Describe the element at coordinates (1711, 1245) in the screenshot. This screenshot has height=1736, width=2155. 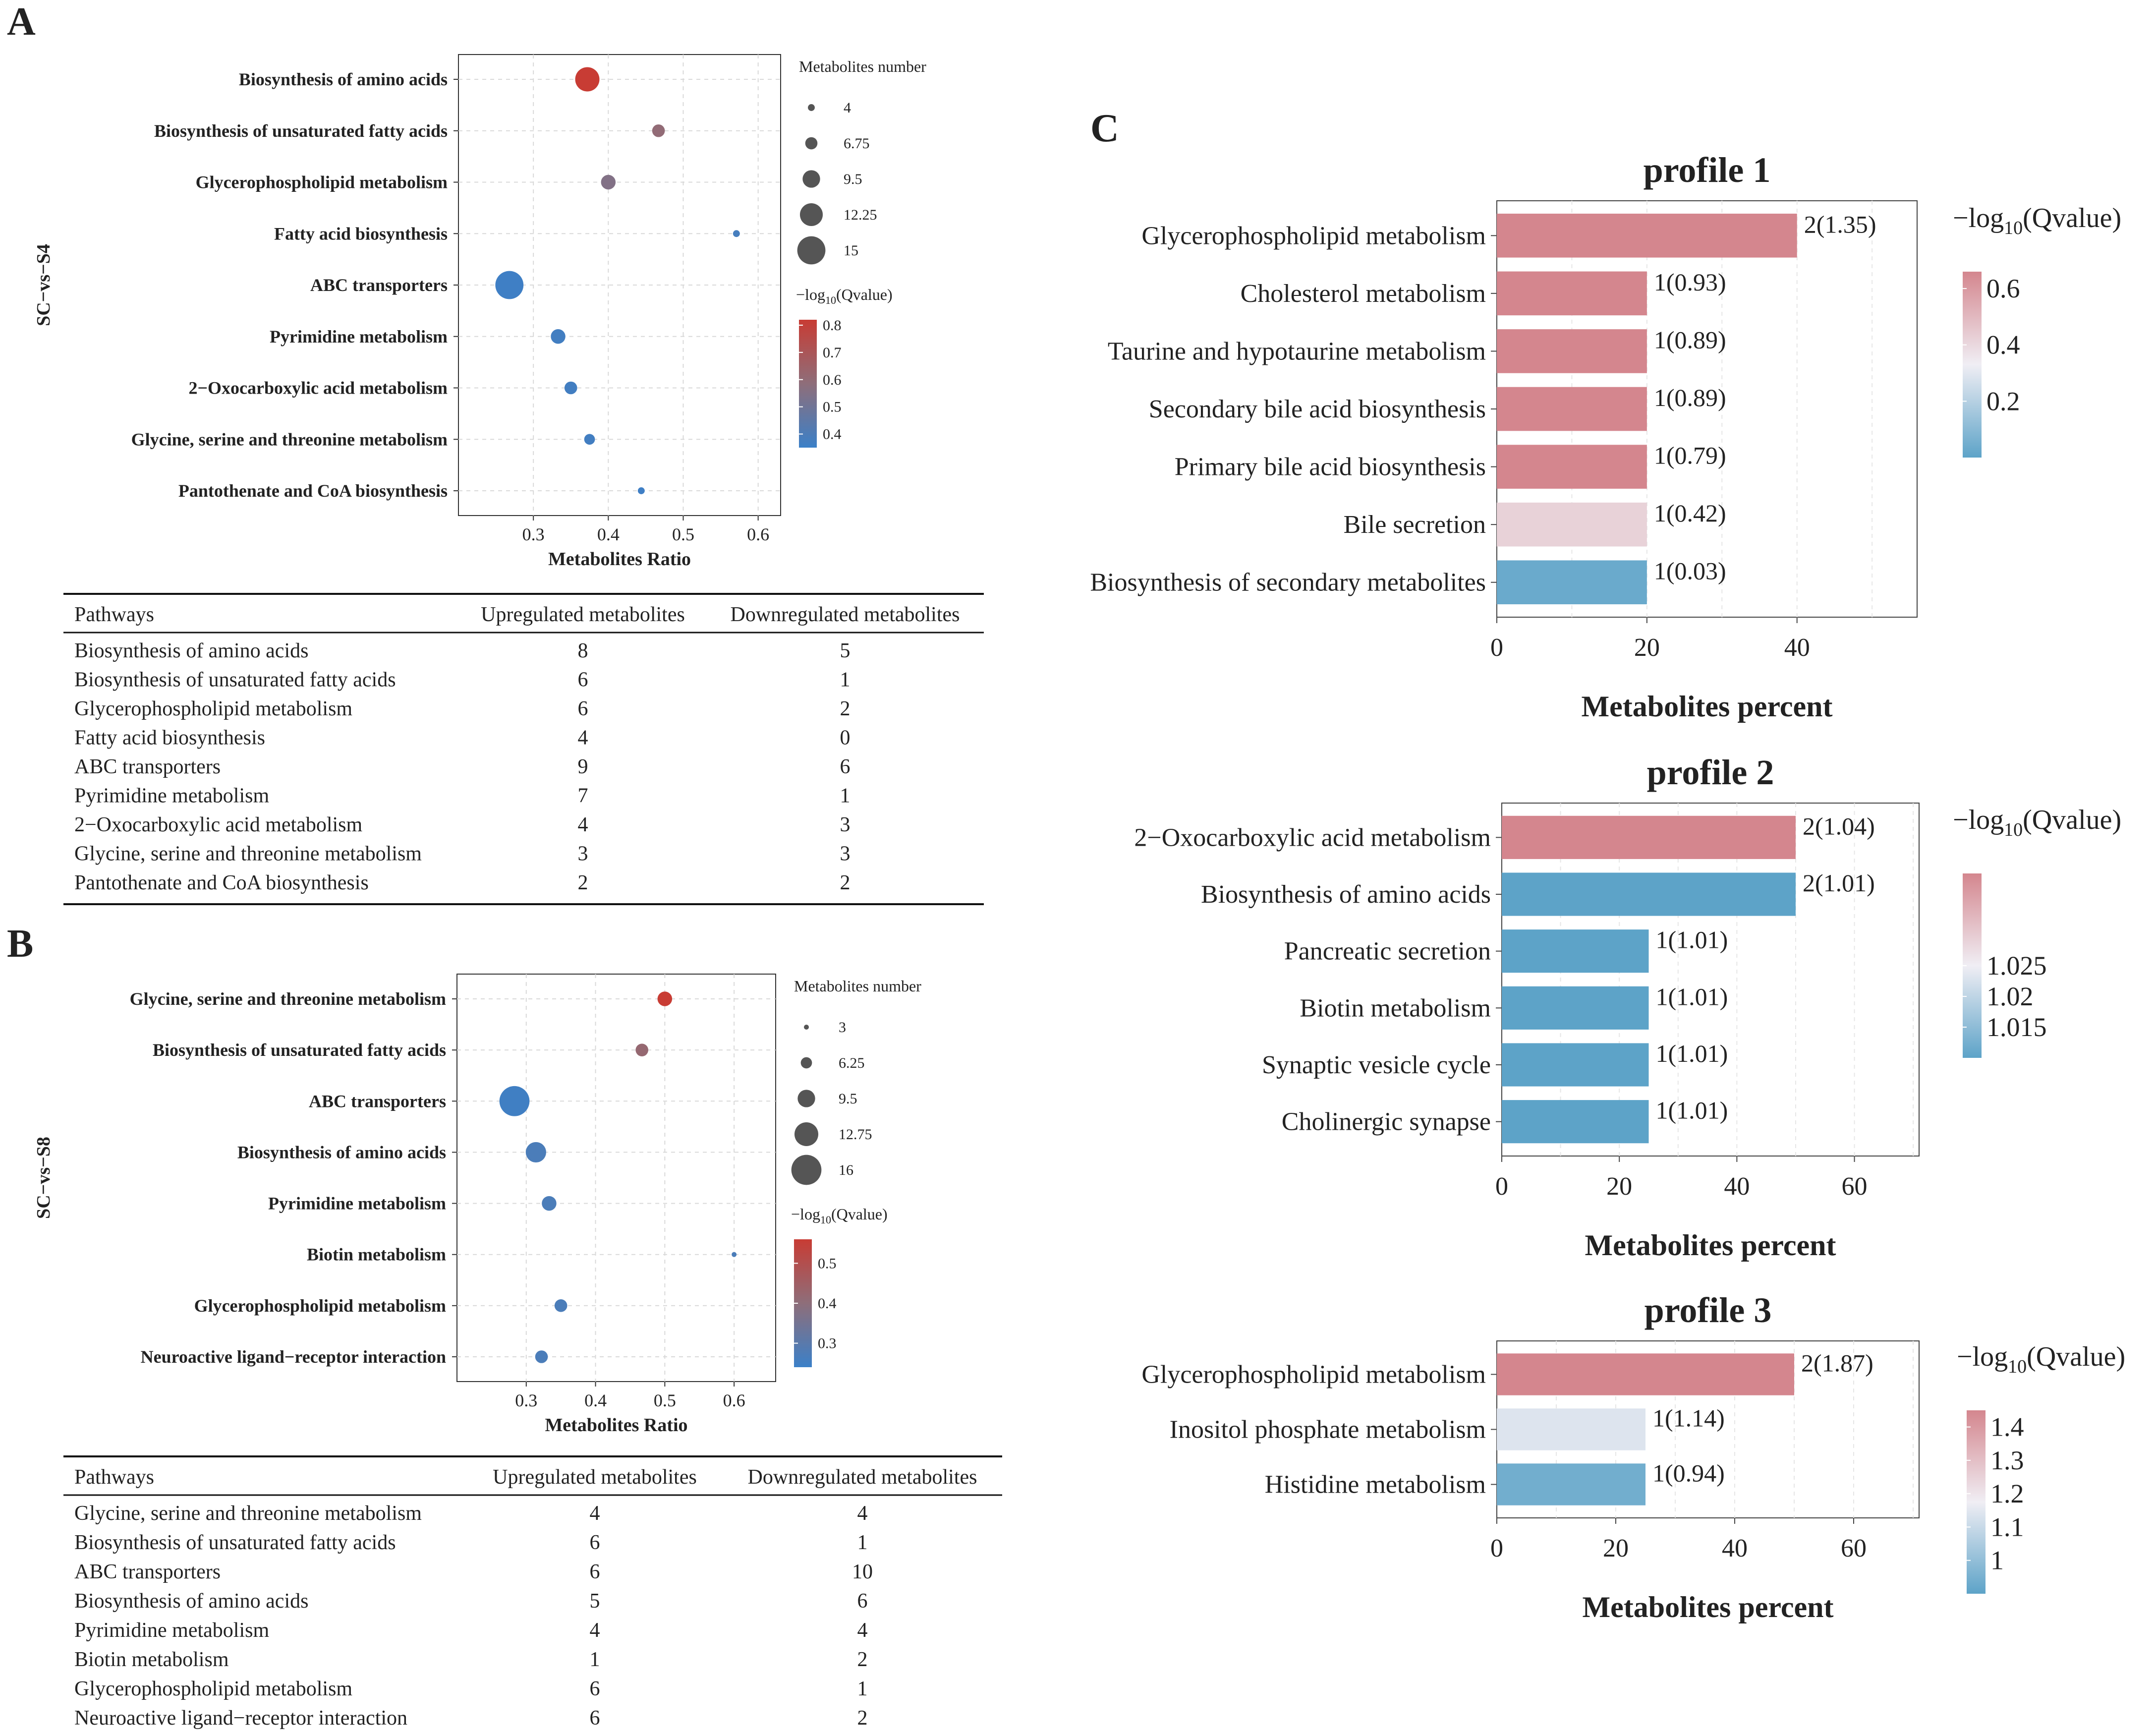
I see `x-axis-title: Metabolites percent` at that location.